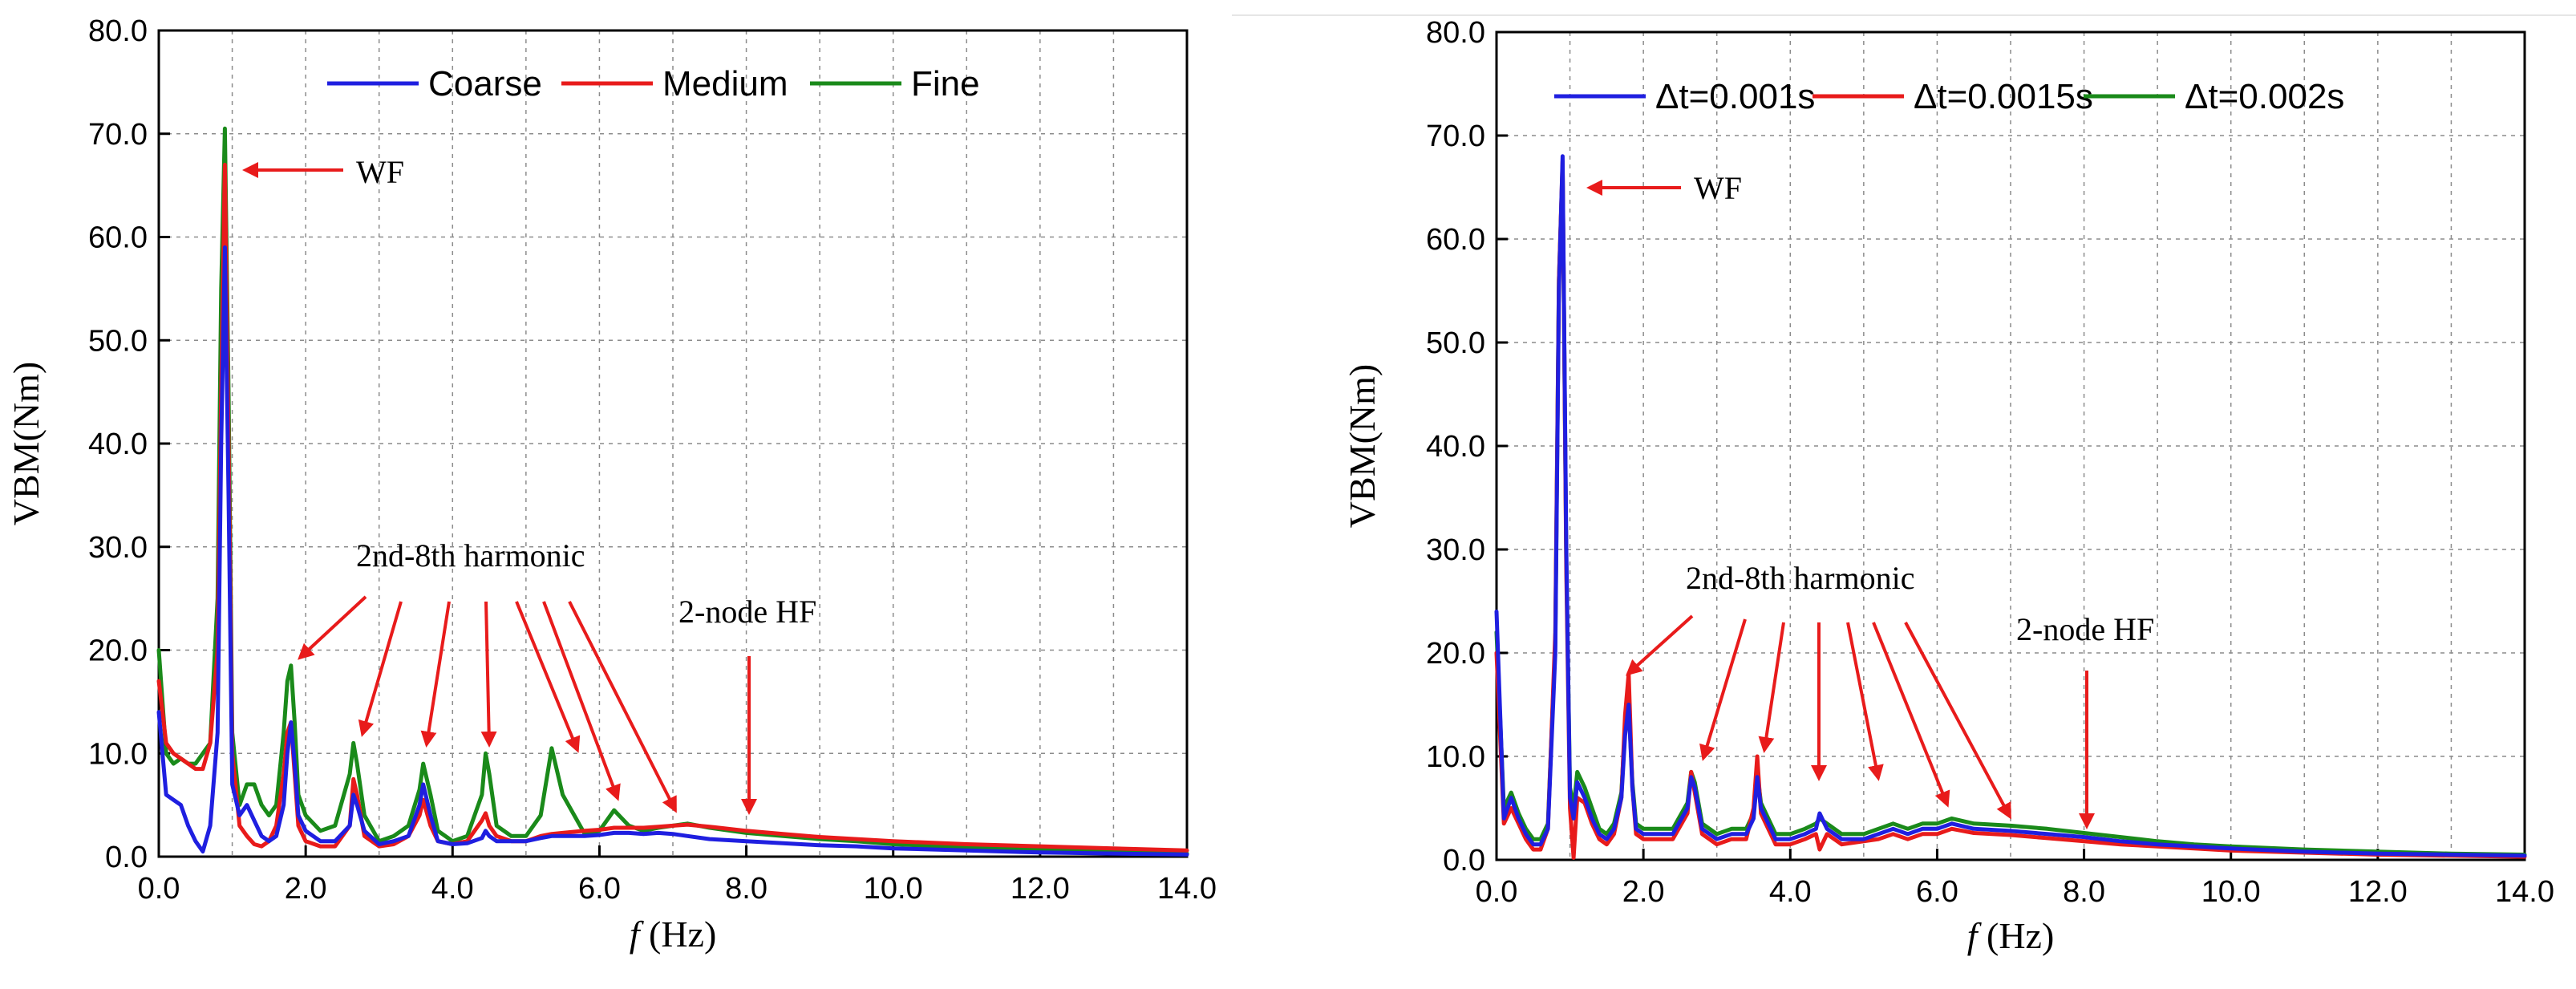  I want to click on panel-divider, so click(1904, 15).